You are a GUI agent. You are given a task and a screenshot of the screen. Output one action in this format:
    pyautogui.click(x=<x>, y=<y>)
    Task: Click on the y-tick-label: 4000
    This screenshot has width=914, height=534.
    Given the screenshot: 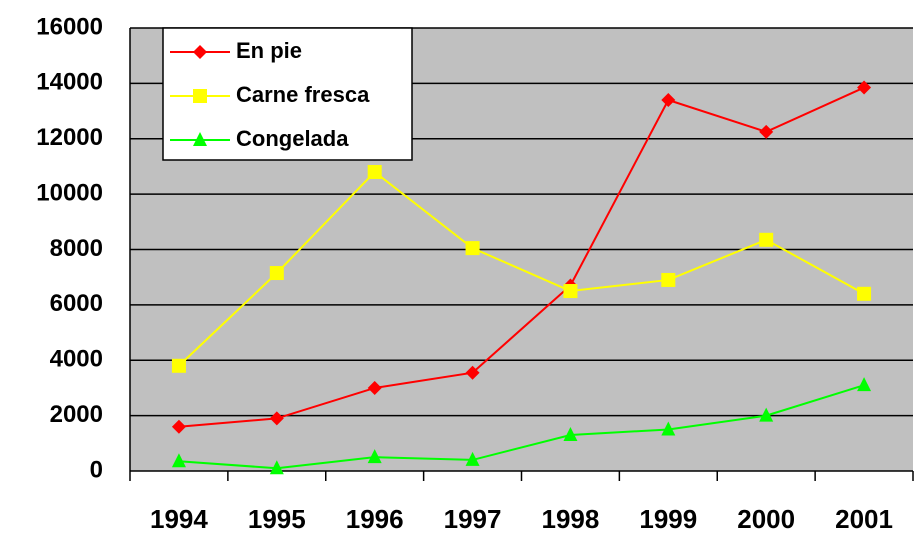 What is the action you would take?
    pyautogui.click(x=76, y=359)
    